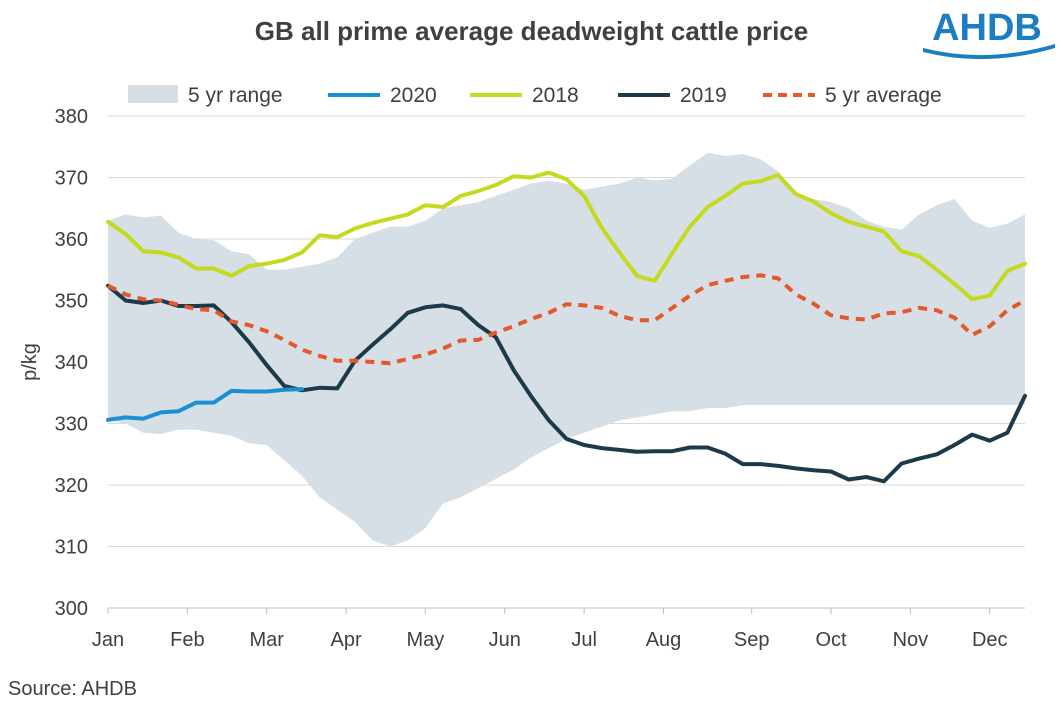  I want to click on chart-legend: 5 yr range 2020 2018 2019 5 yr average, so click(535, 95).